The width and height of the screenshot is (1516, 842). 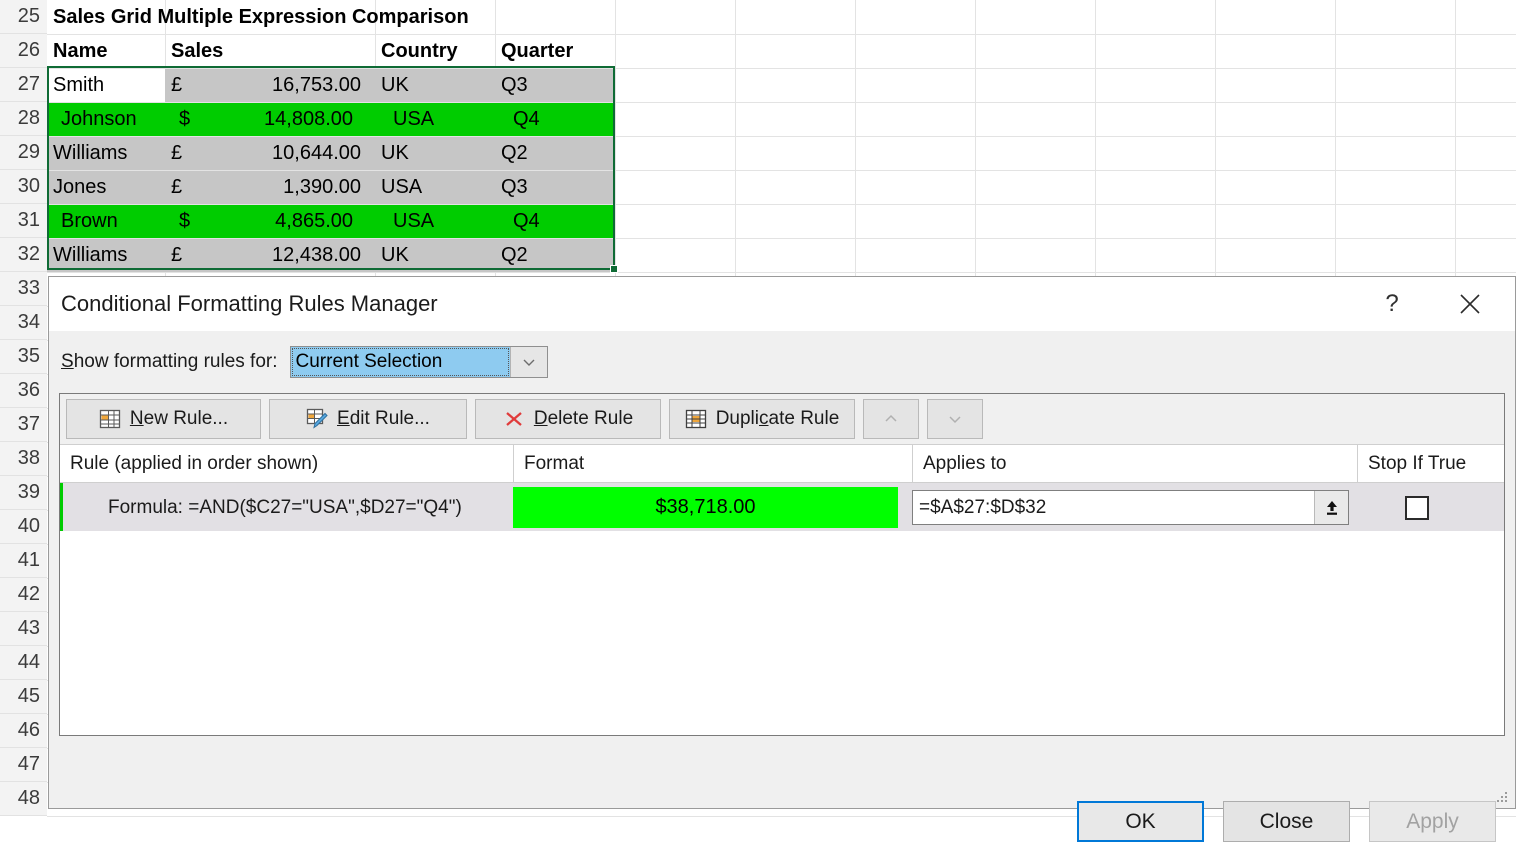 I want to click on row-header-43: 43, so click(x=23, y=629).